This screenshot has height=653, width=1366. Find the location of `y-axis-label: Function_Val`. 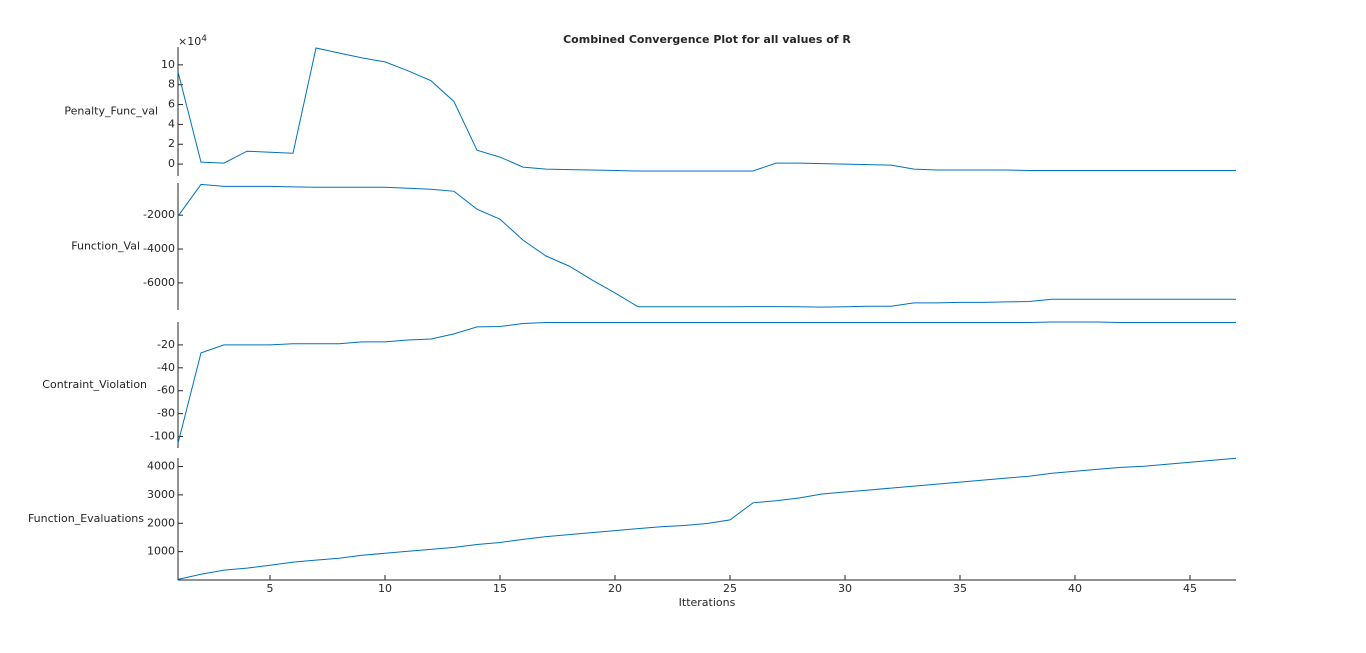

y-axis-label: Function_Val is located at coordinates (105, 246).